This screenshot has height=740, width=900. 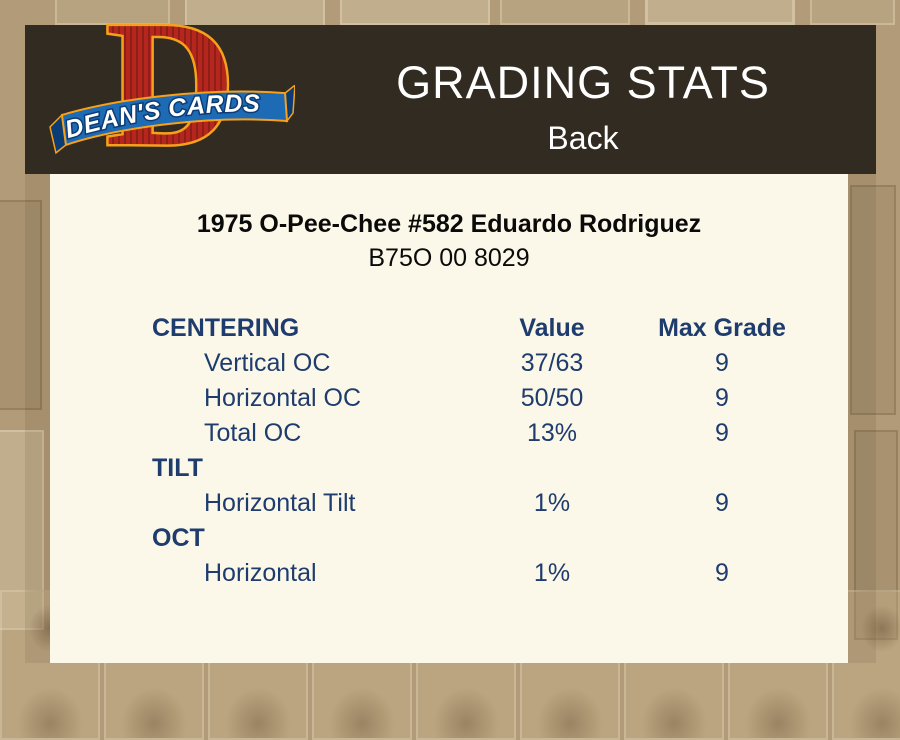 I want to click on table-row: Horizontal OC 50/50 9, so click(x=500, y=398).